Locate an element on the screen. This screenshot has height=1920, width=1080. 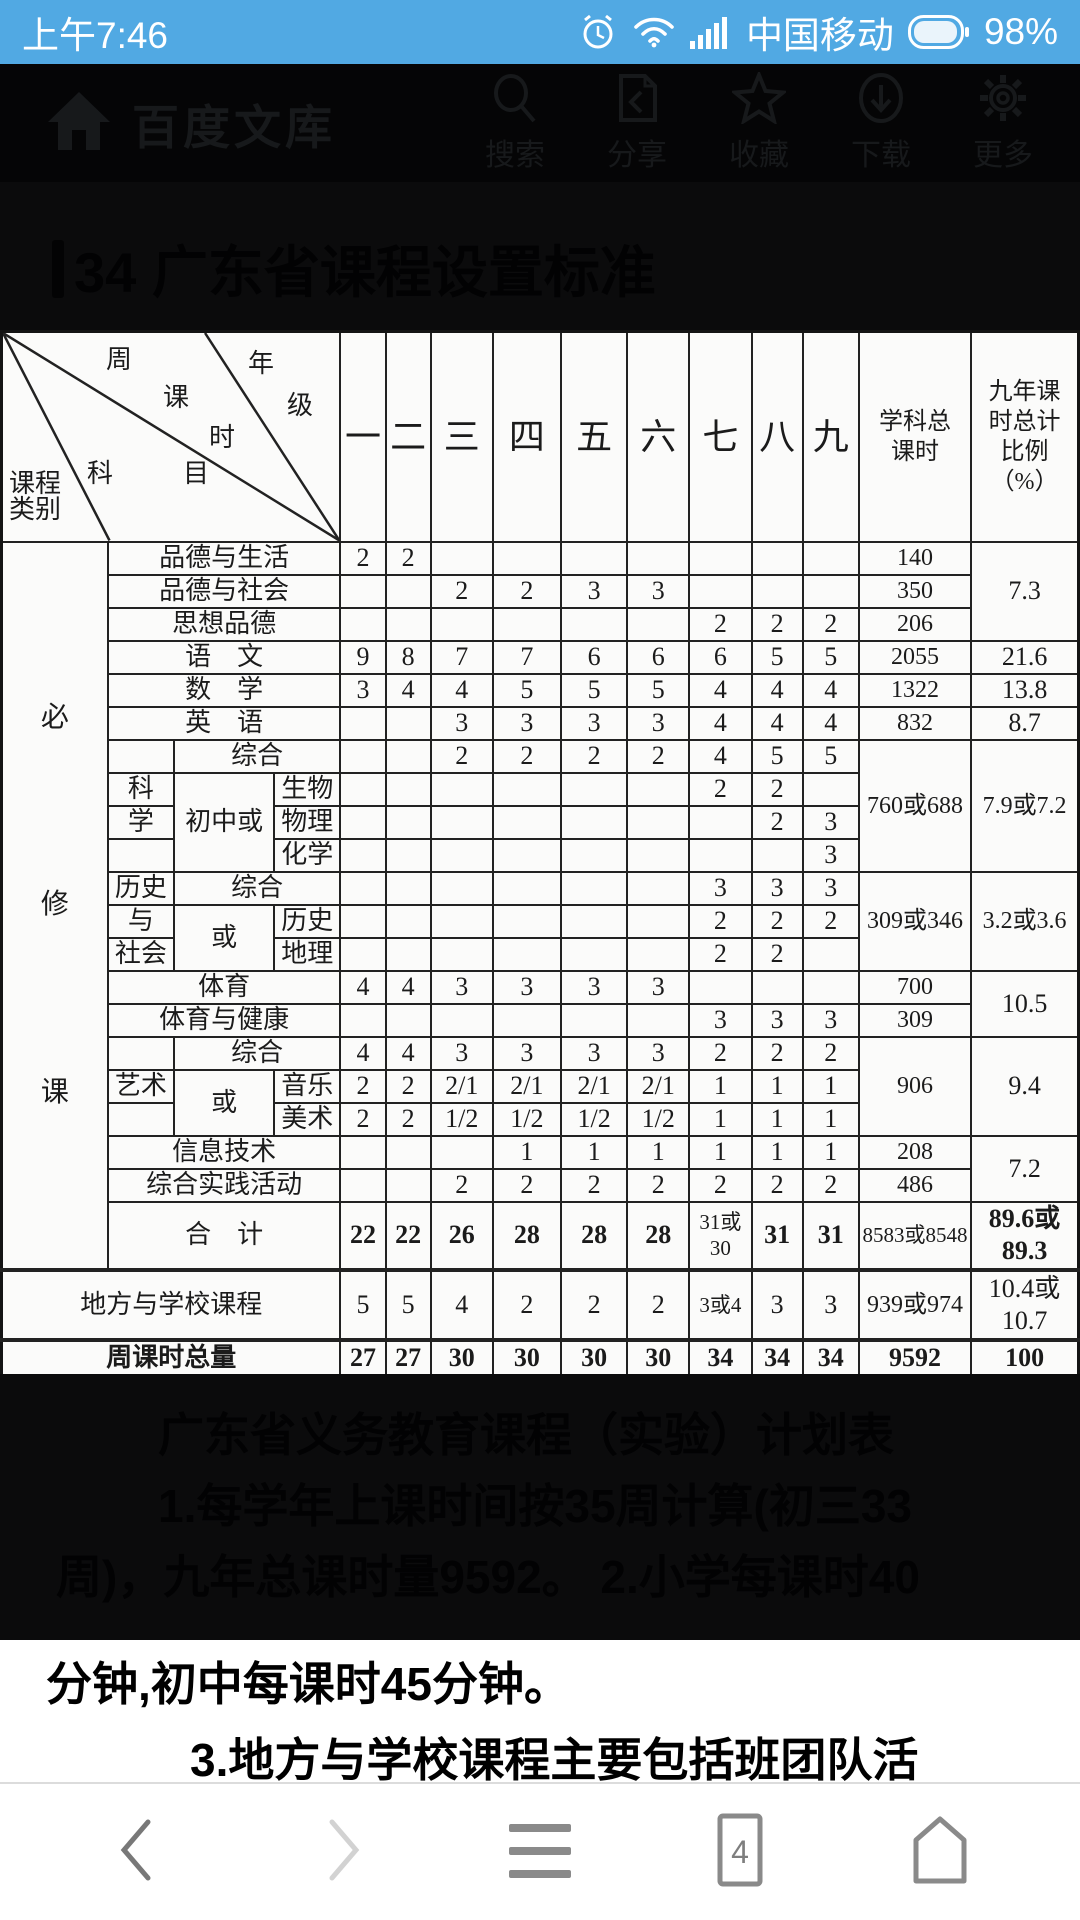
grade-header: 七 is located at coordinates (720, 436).